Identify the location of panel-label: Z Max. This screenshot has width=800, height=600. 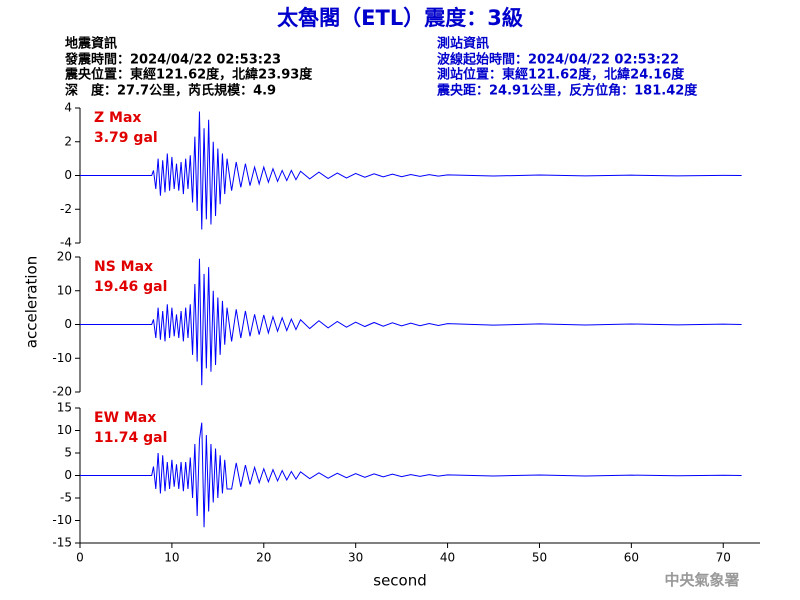
(117, 118).